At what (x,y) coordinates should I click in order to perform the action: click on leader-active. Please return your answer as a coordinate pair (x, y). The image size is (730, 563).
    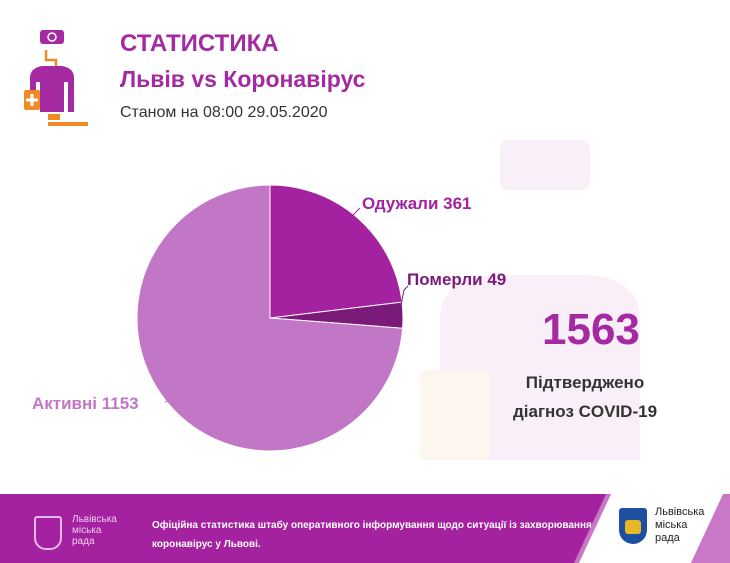
    Looking at the image, I should click on (170, 400).